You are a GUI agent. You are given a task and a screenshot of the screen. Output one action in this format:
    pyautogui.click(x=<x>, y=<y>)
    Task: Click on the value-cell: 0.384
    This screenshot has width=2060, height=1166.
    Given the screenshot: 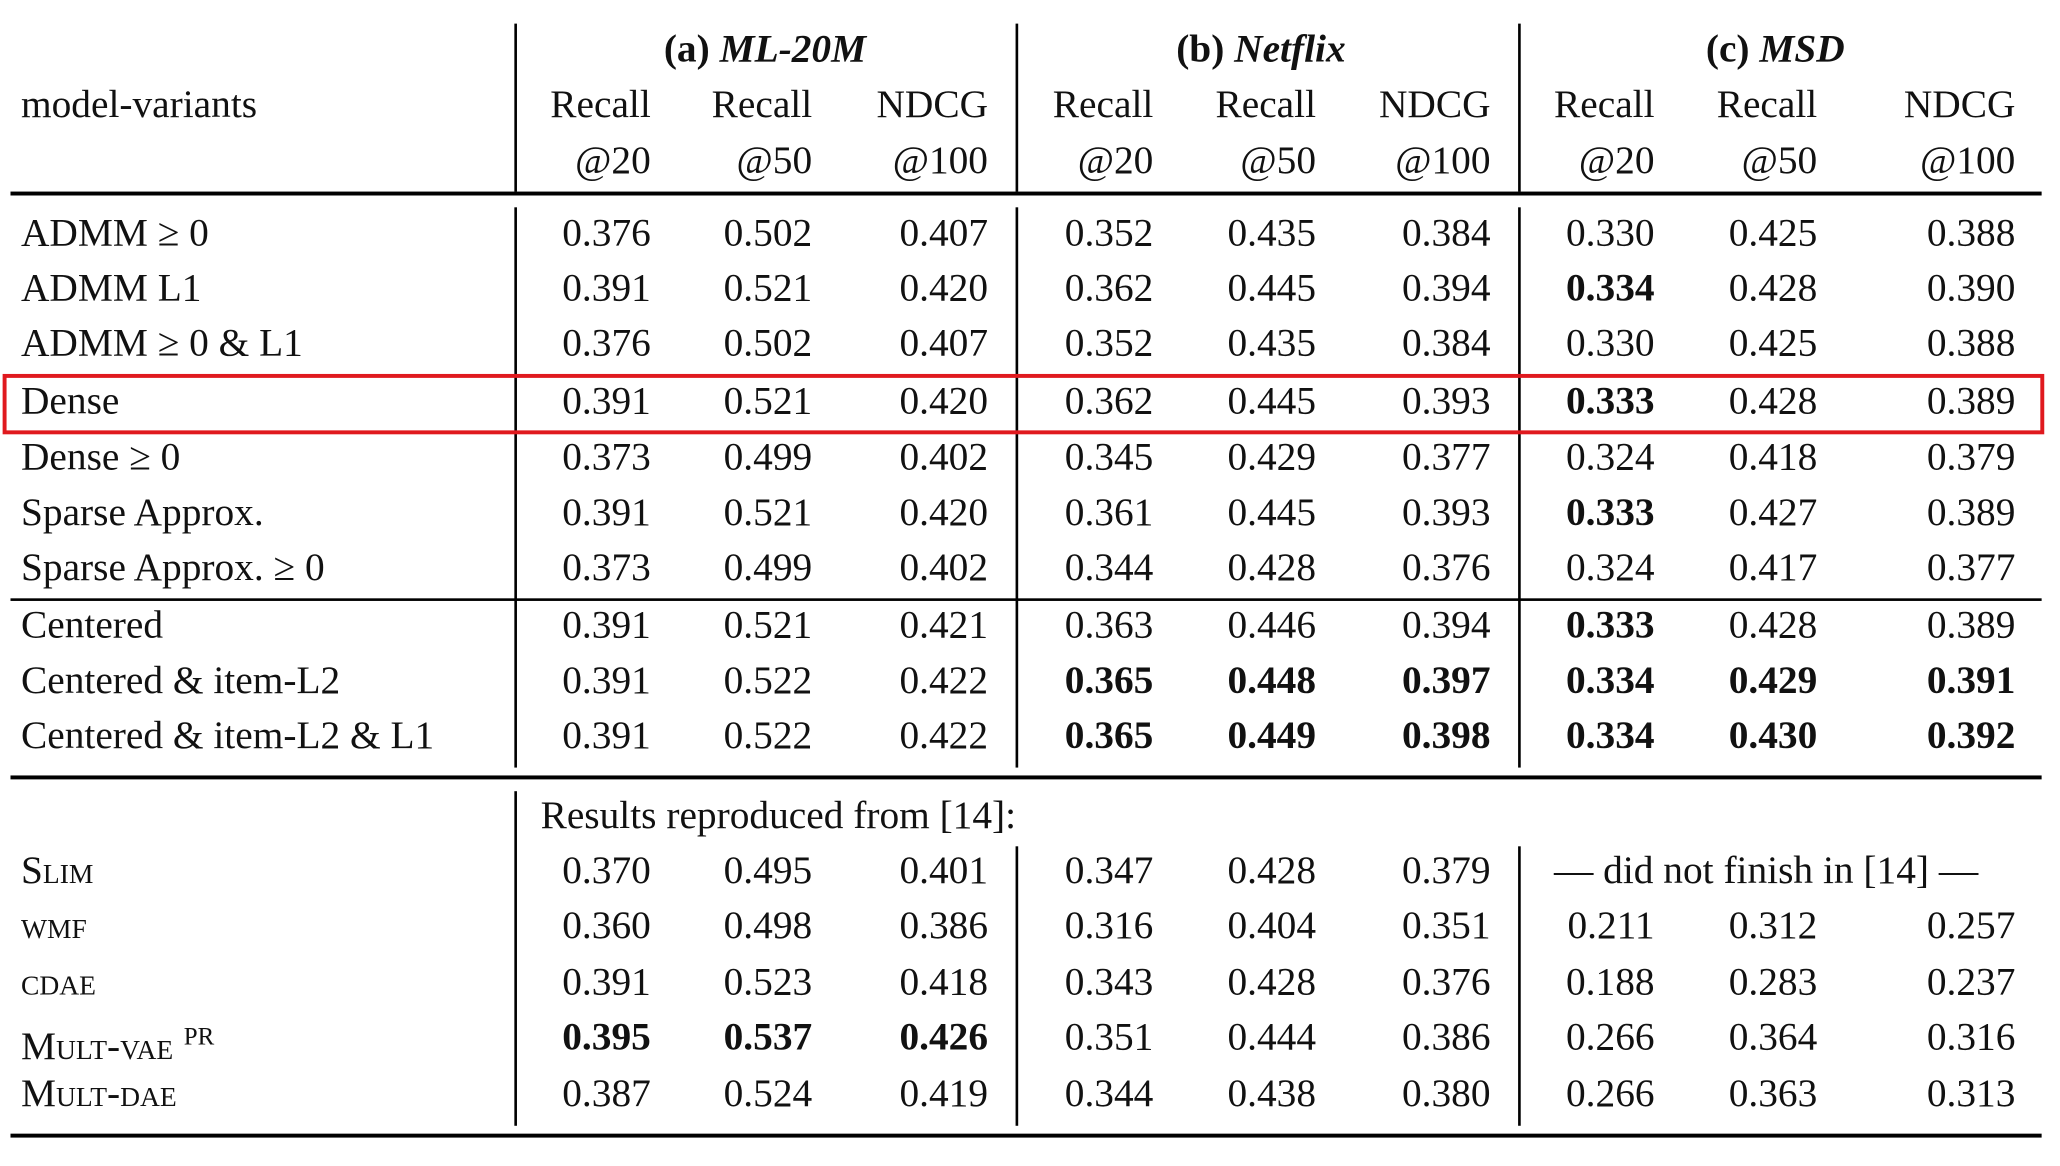 What is the action you would take?
    pyautogui.click(x=1446, y=233)
    